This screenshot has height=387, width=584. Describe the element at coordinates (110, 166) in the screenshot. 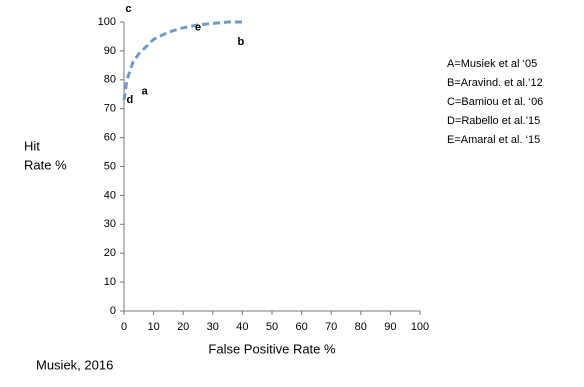

I see `y-tick-label: 50` at that location.